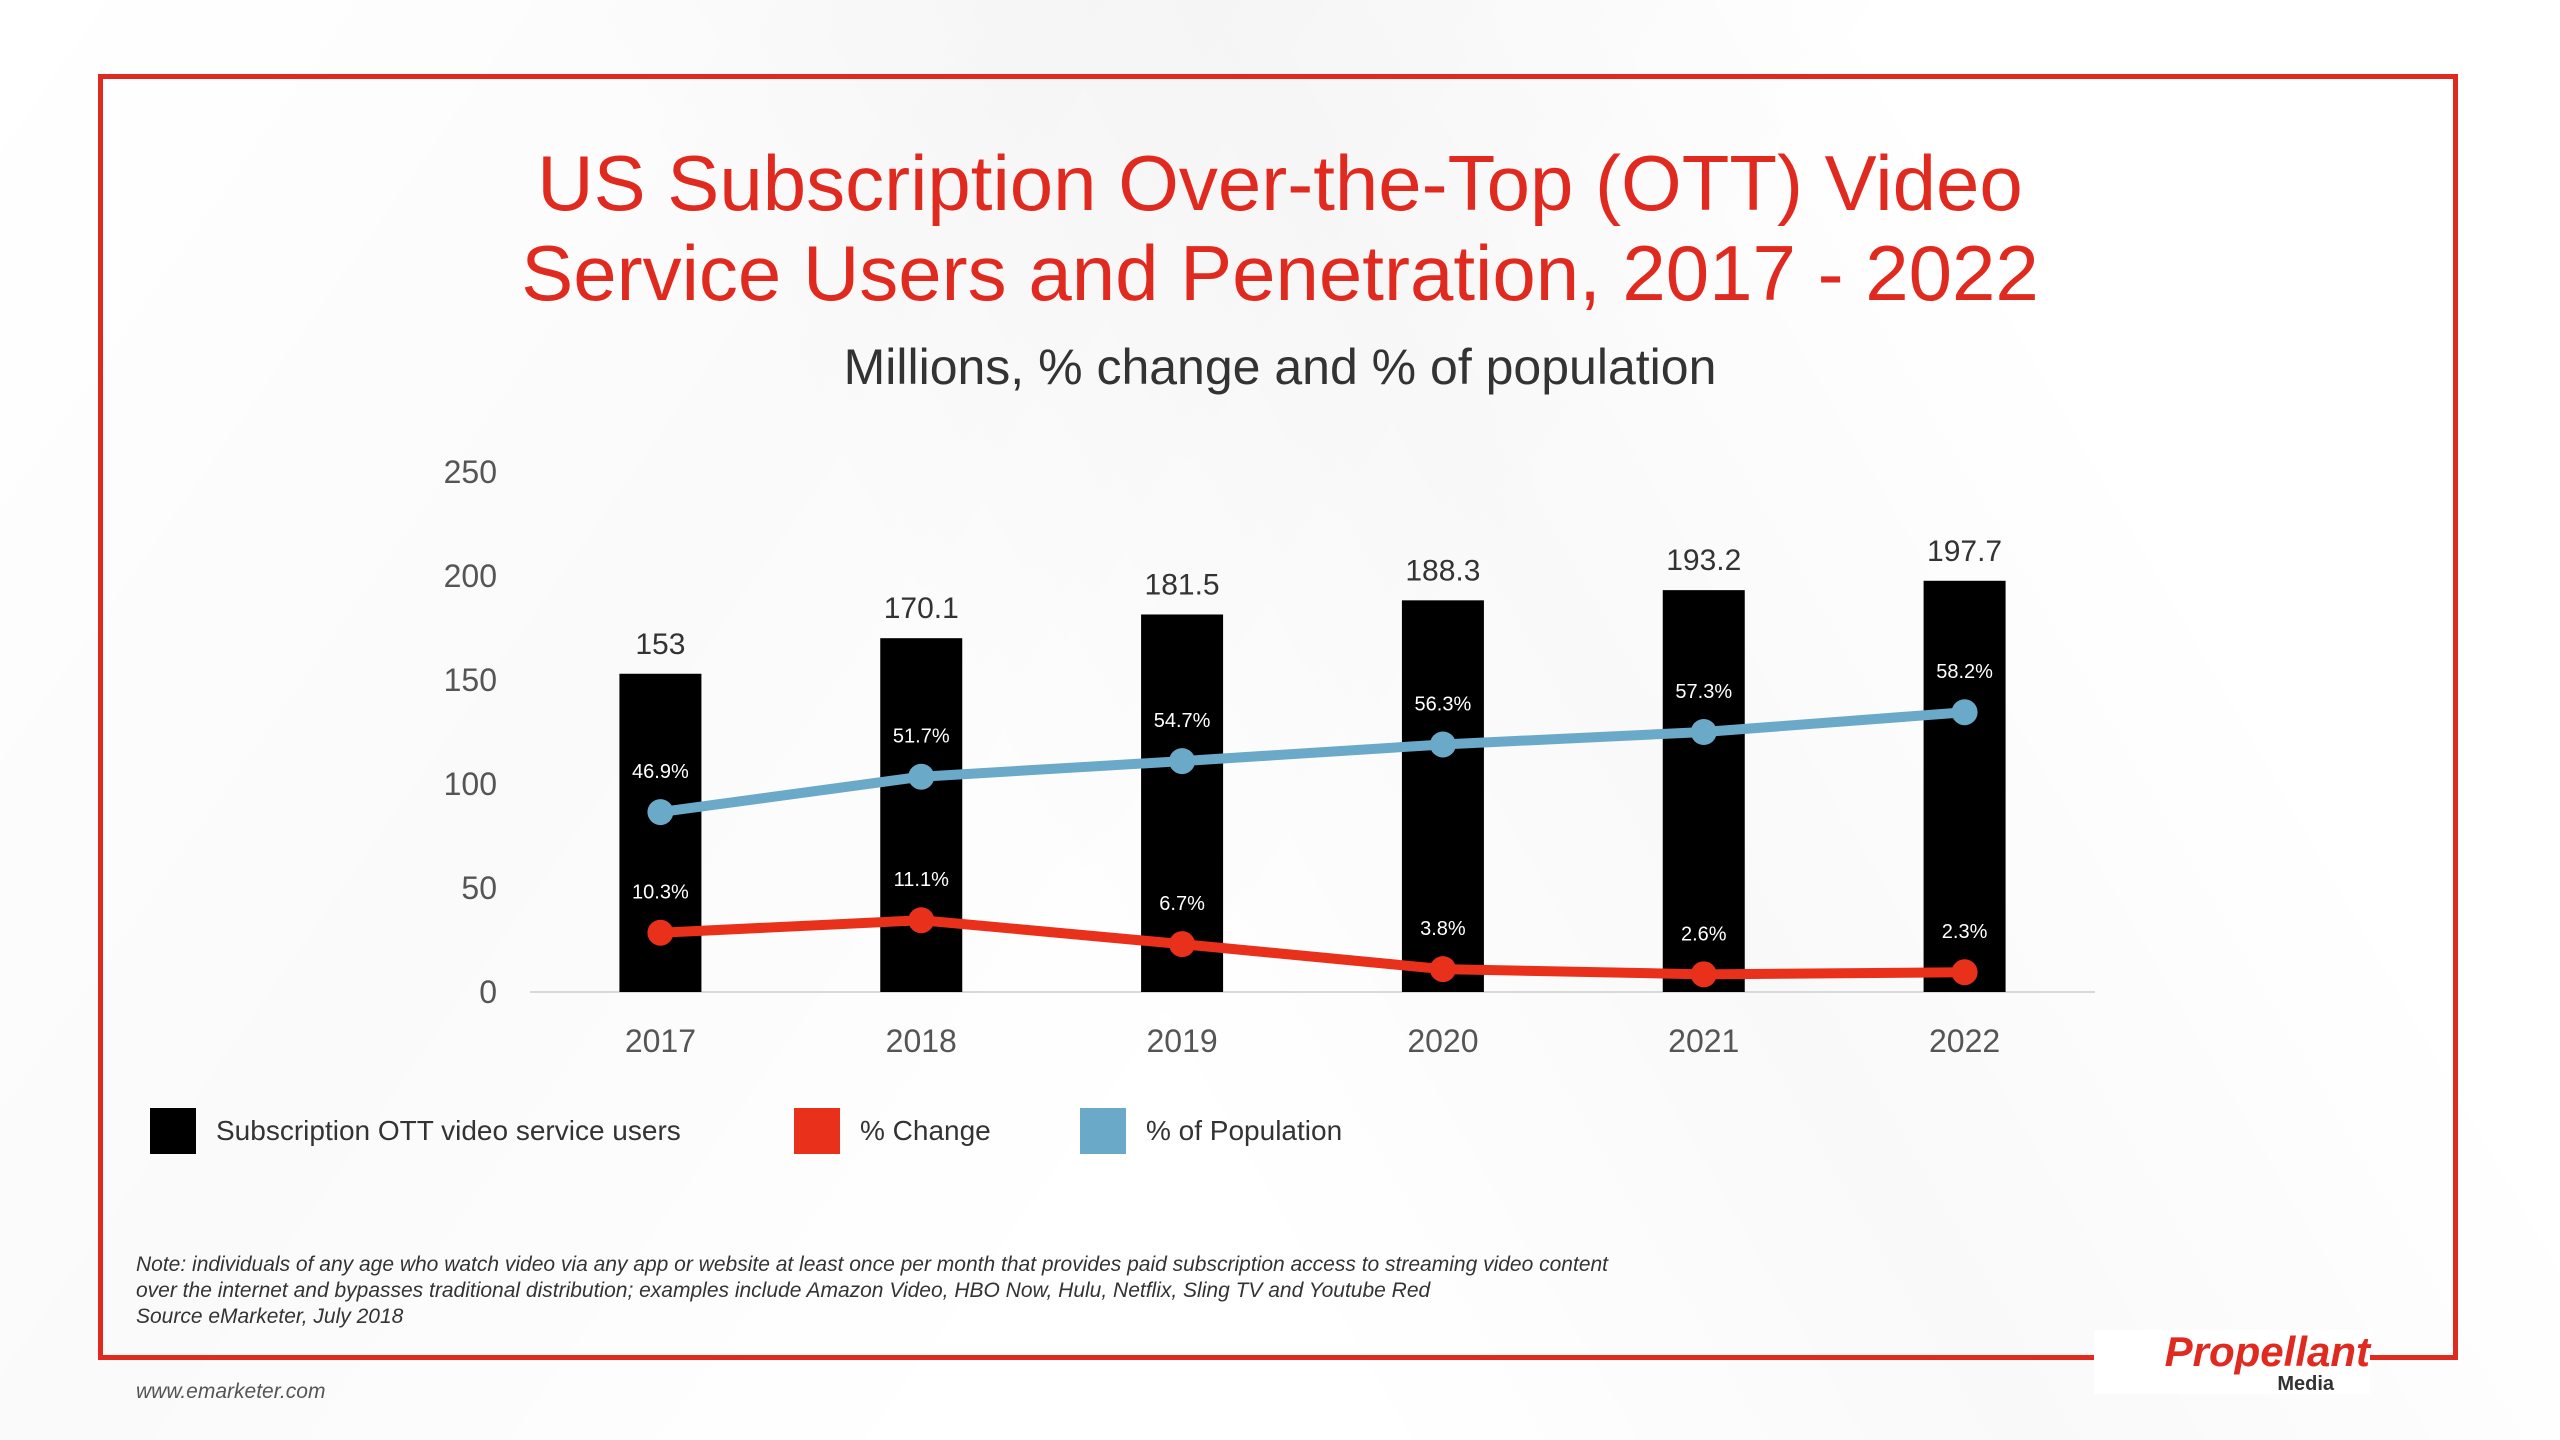 This screenshot has width=2560, height=1440. I want to click on legend-swatch-population, so click(1103, 1131).